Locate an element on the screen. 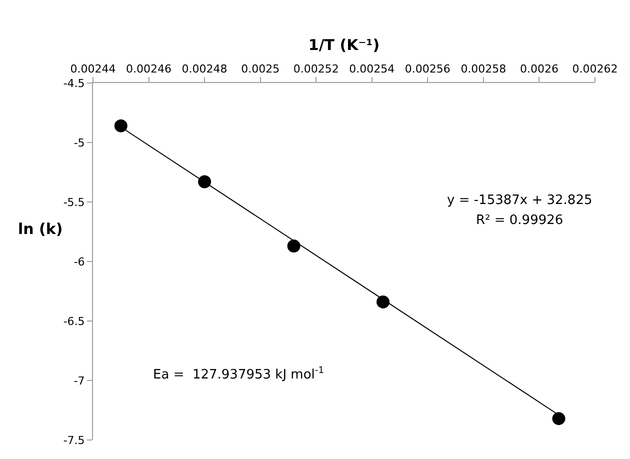 The width and height of the screenshot is (630, 459). x-axis-title: 1/T (K⁻¹) is located at coordinates (344, 45).